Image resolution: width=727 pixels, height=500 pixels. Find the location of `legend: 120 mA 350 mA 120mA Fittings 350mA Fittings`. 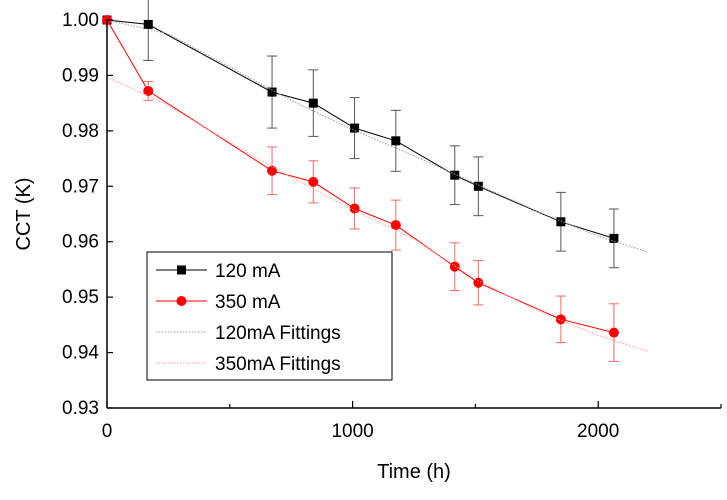

legend: 120 mA 350 mA 120mA Fittings 350mA Fittings is located at coordinates (269, 316).